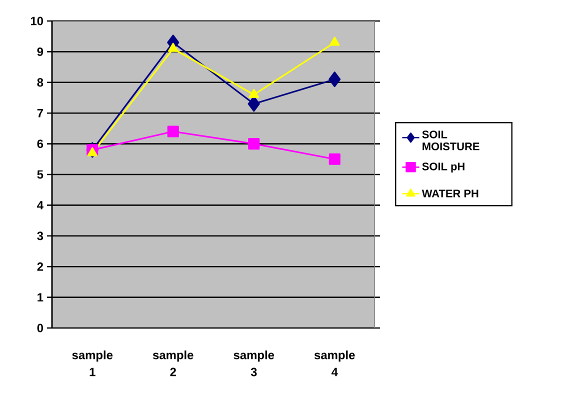 The image size is (578, 404). What do you see at coordinates (40, 51) in the screenshot?
I see `y-tick-label: 9` at bounding box center [40, 51].